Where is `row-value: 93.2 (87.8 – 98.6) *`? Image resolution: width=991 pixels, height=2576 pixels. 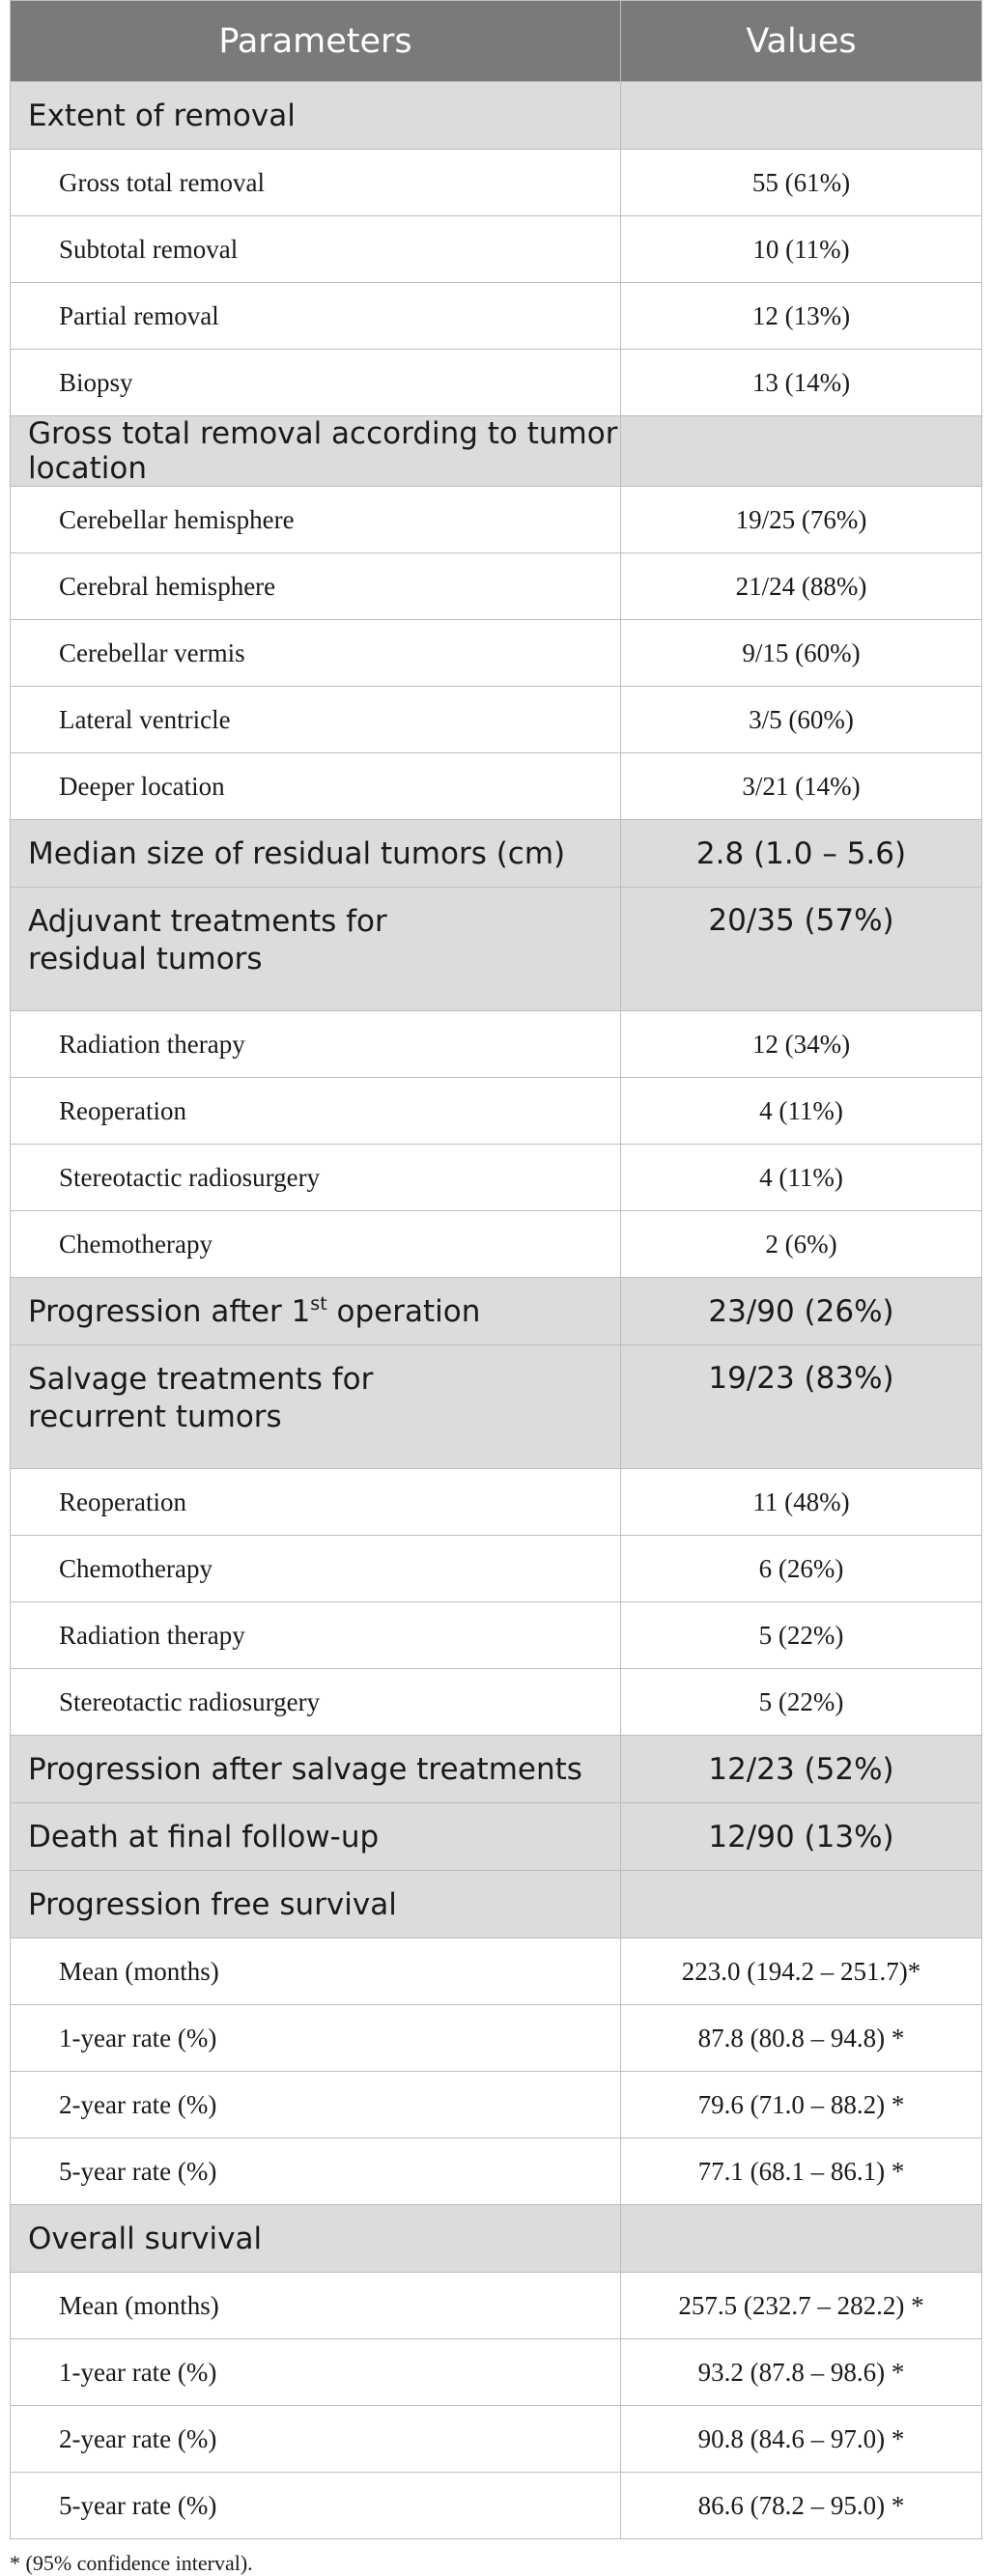
row-value: 93.2 (87.8 – 98.6) * is located at coordinates (801, 2372).